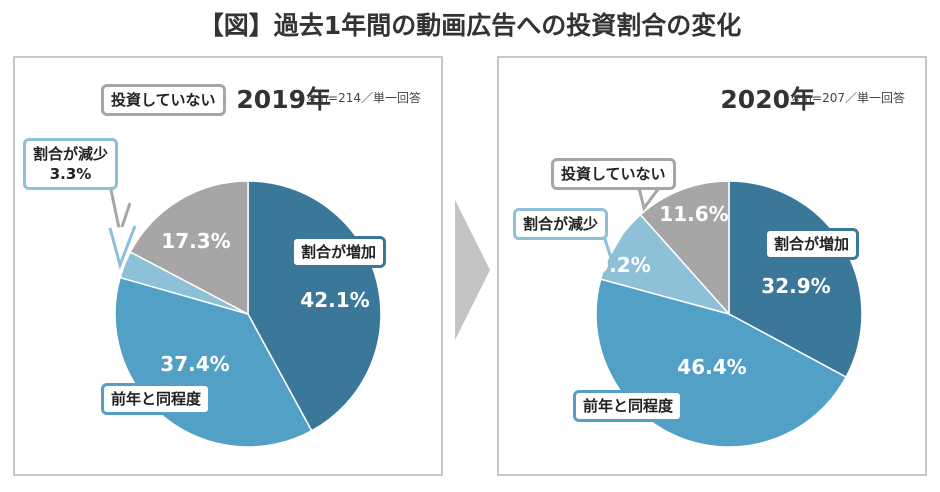 This screenshot has width=940, height=492. What do you see at coordinates (335, 300) in the screenshot?
I see `data-label-increase: 42.1%` at bounding box center [335, 300].